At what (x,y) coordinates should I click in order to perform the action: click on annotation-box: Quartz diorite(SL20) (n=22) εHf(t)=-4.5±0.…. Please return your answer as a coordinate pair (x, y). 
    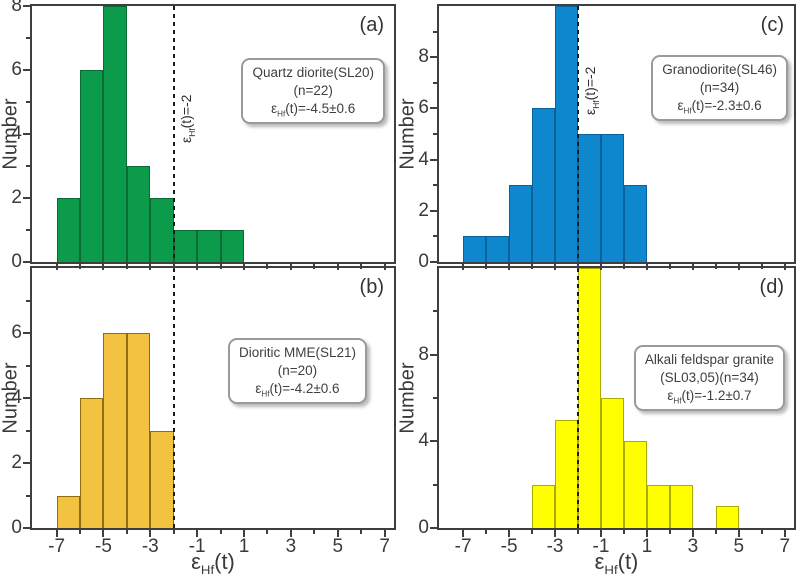
    Looking at the image, I should click on (313, 91).